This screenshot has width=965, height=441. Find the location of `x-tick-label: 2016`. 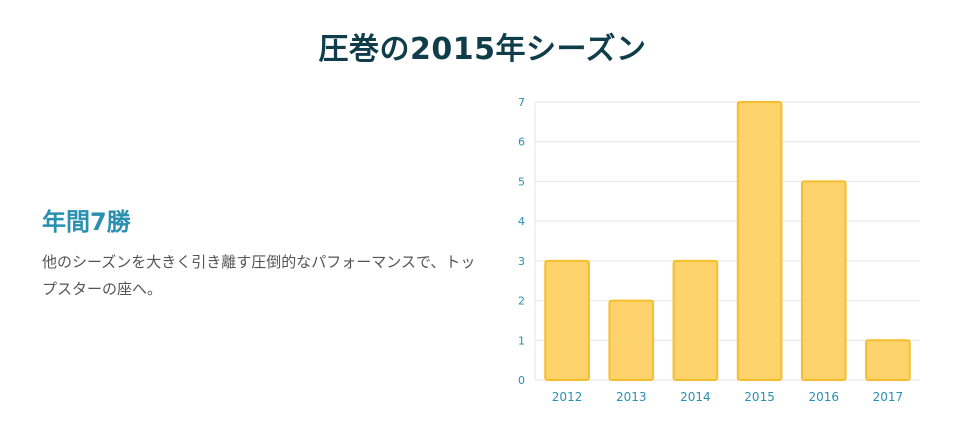

x-tick-label: 2016 is located at coordinates (823, 397).